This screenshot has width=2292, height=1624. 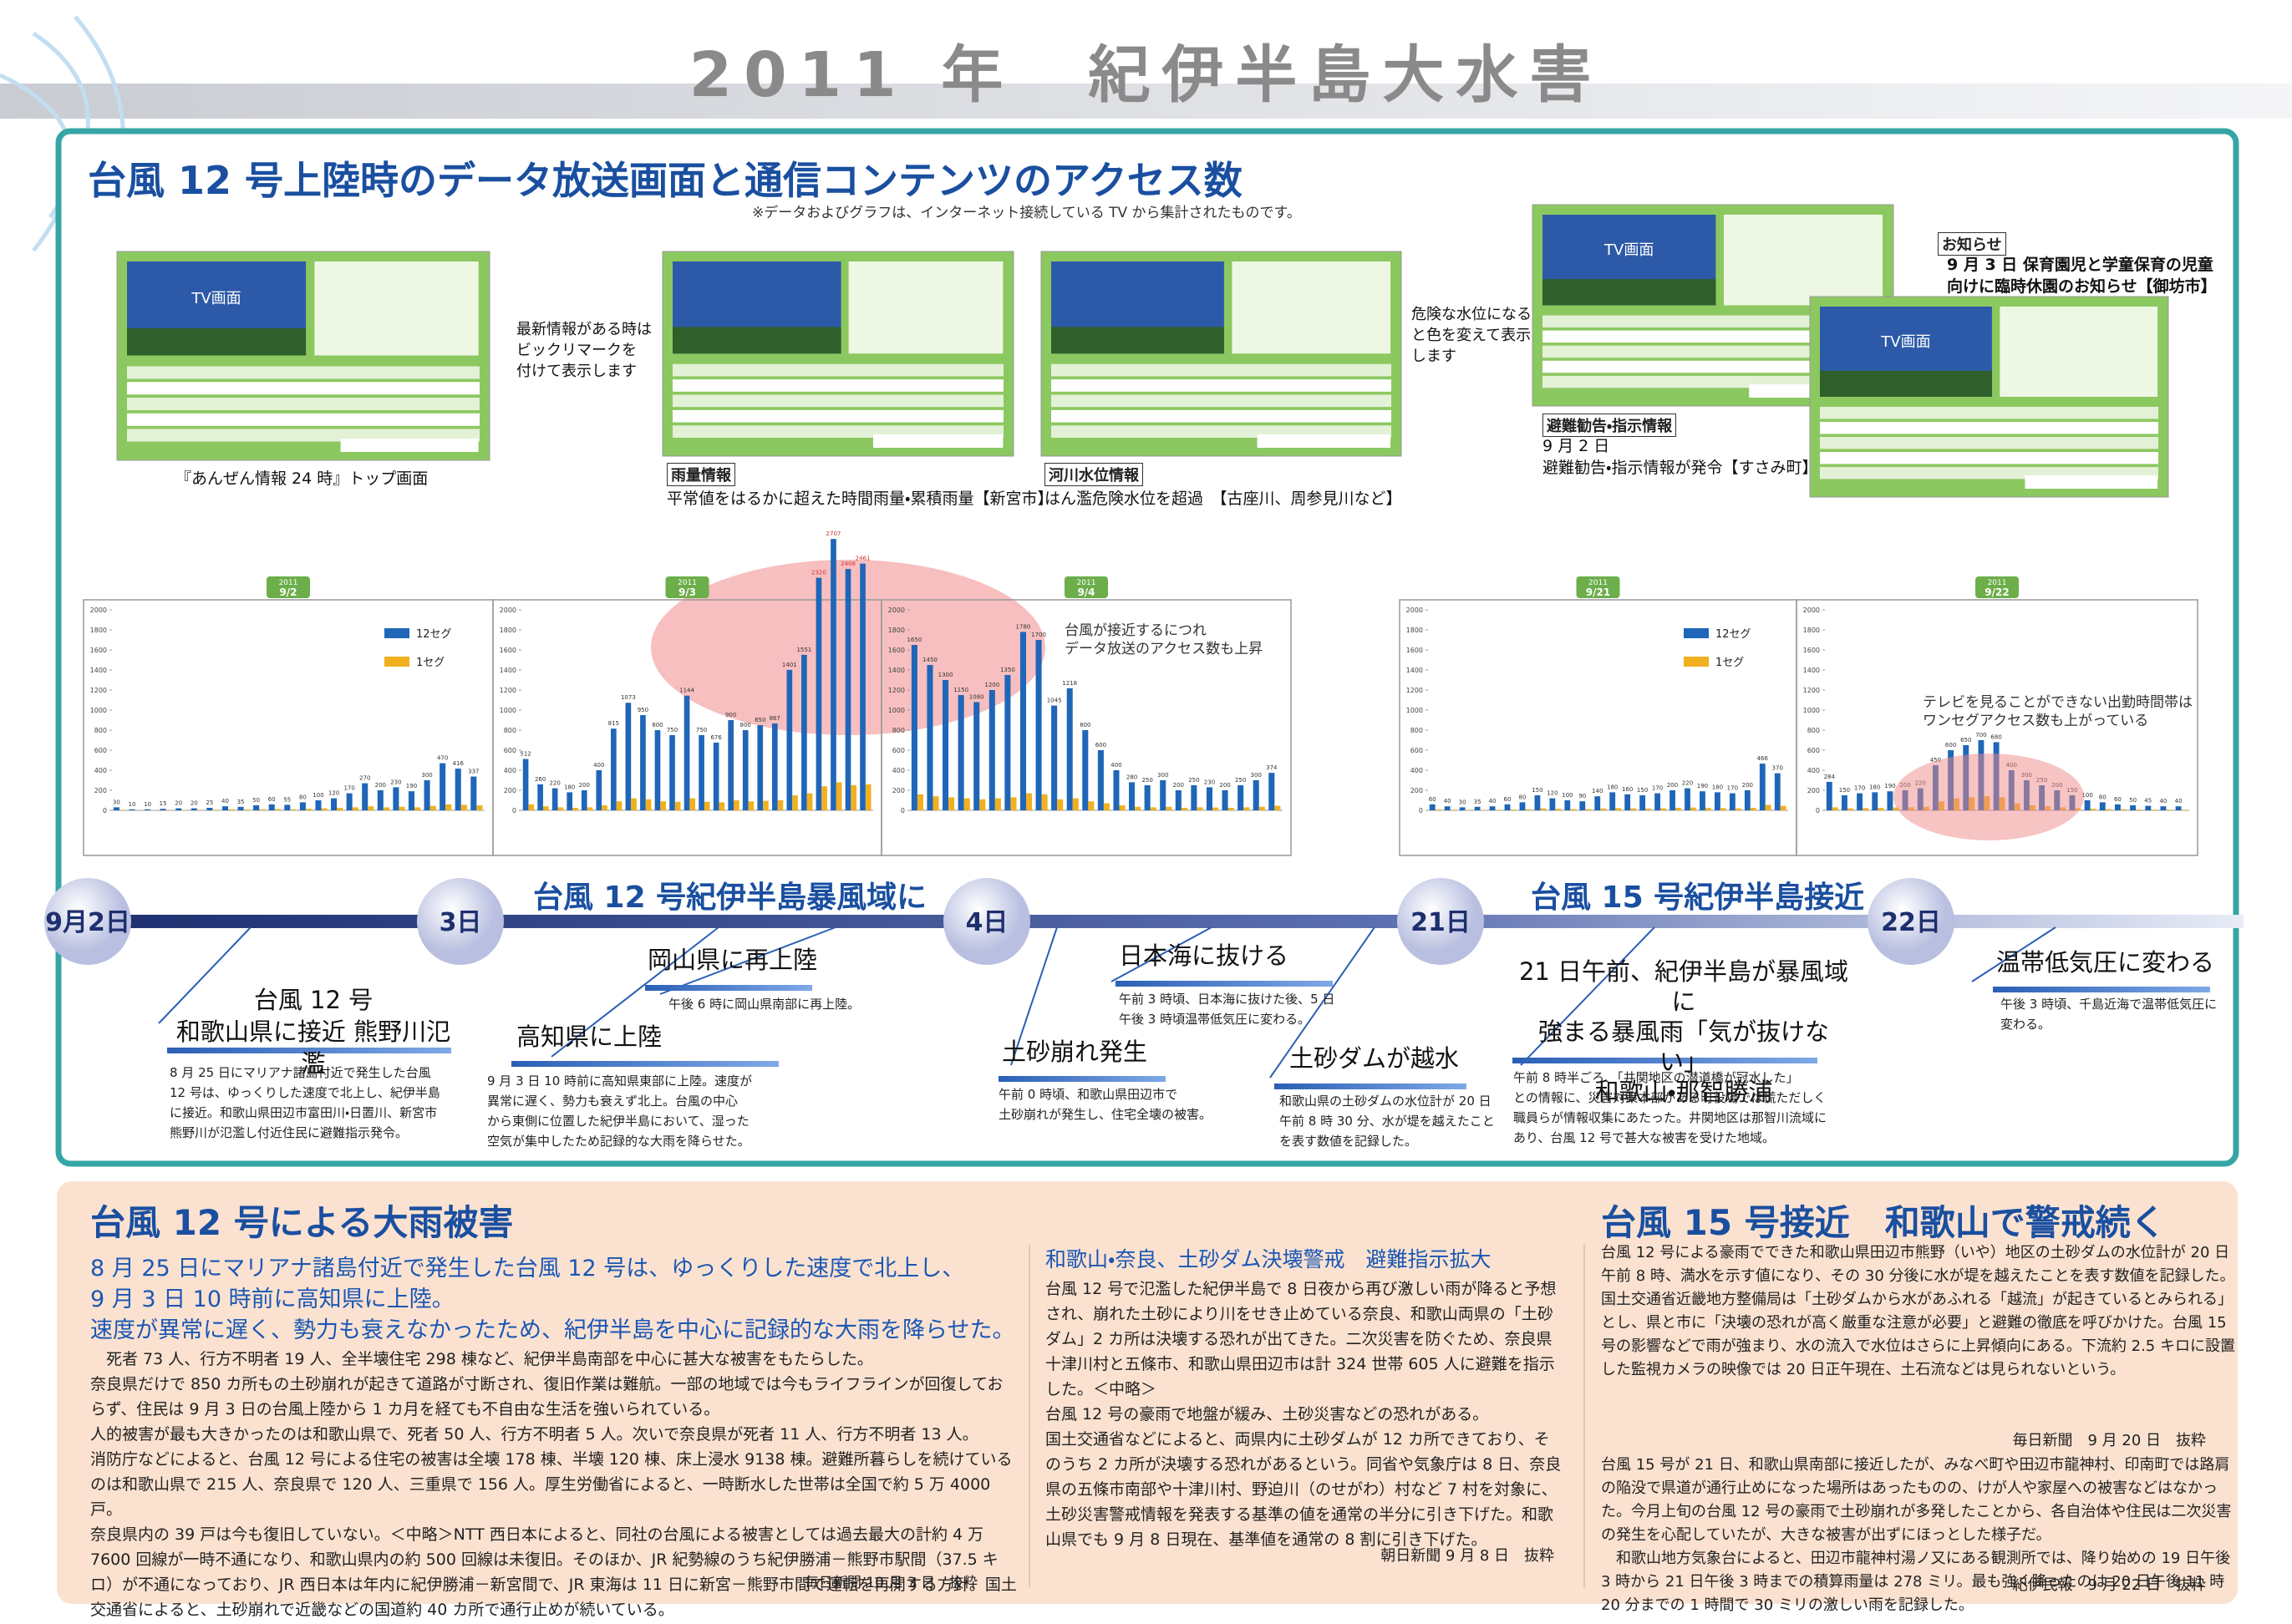 I want to click on side-note: 最新情報がある時は ビックリマークを 付けて表示します, so click(x=584, y=350).